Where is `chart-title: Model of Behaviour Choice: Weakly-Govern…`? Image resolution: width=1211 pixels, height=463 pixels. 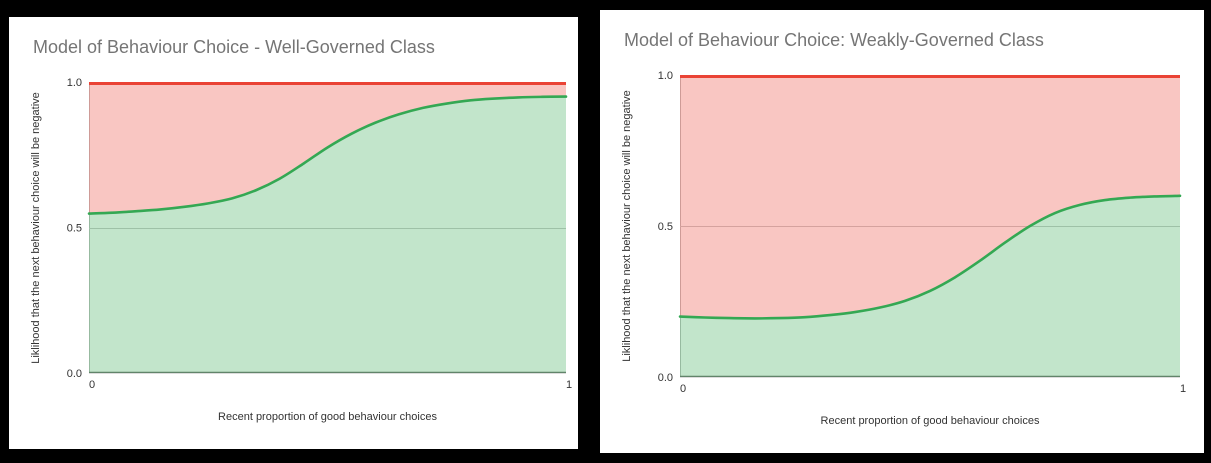
chart-title: Model of Behaviour Choice: Weakly-Govern… is located at coordinates (834, 40).